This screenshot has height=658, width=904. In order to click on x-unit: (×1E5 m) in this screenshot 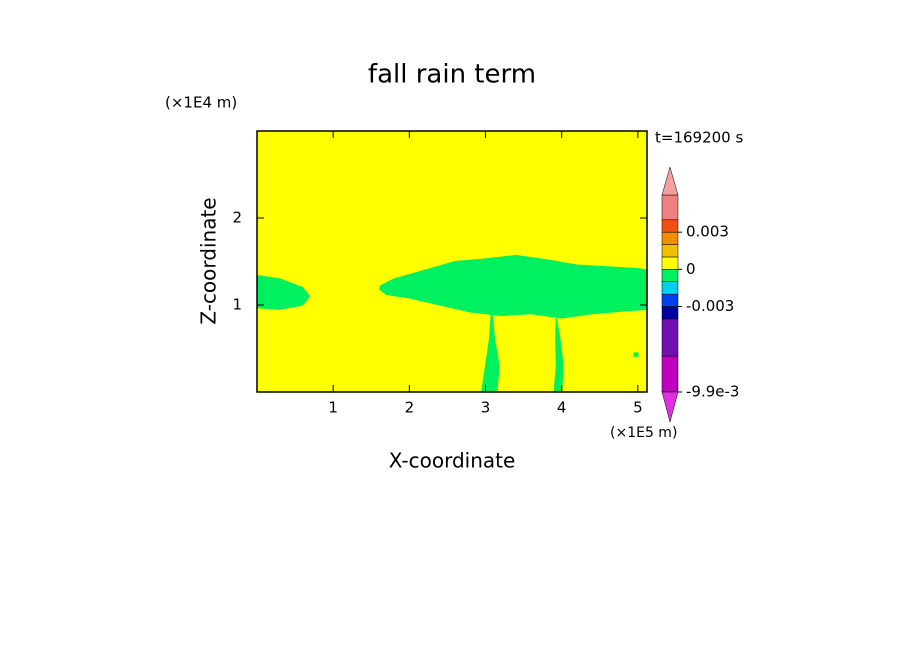, I will do `click(643, 433)`.